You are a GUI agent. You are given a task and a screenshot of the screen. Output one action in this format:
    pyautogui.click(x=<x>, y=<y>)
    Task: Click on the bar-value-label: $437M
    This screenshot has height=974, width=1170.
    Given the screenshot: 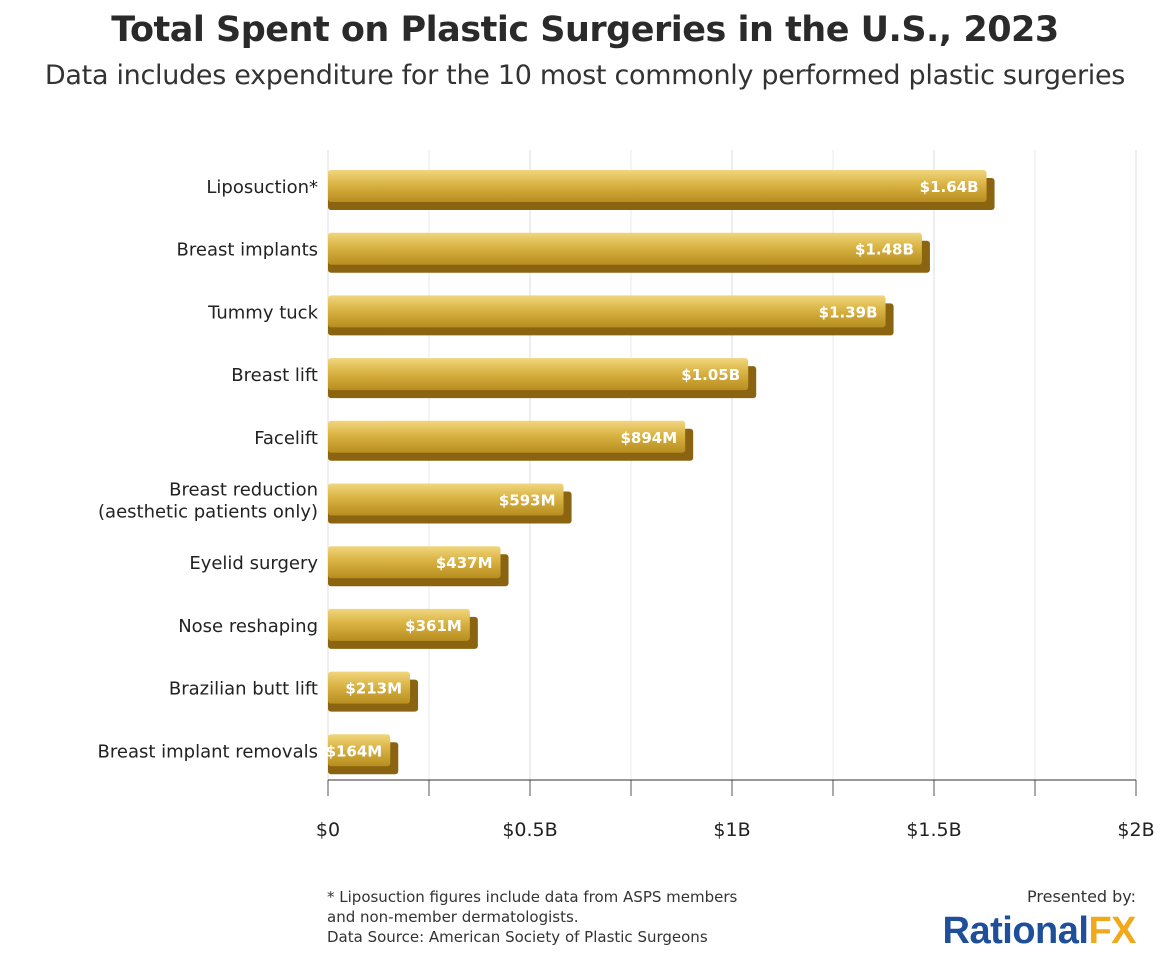 What is the action you would take?
    pyautogui.click(x=464, y=563)
    